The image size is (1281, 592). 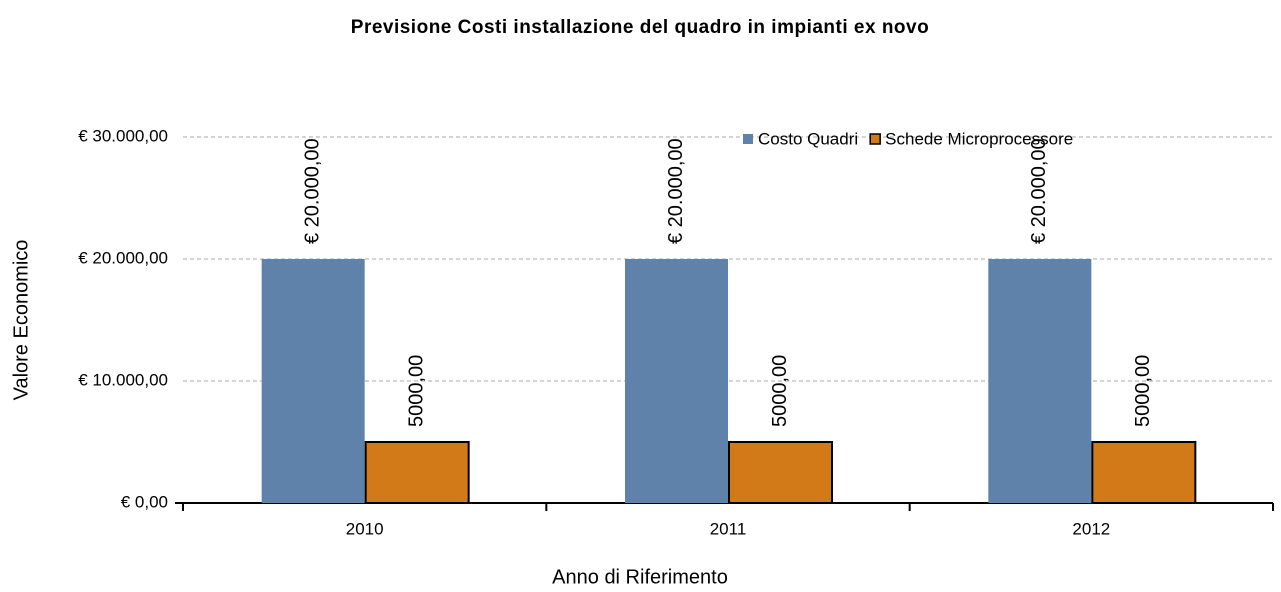 I want to click on legend-label: Schede Microprocessore, so click(x=979, y=138).